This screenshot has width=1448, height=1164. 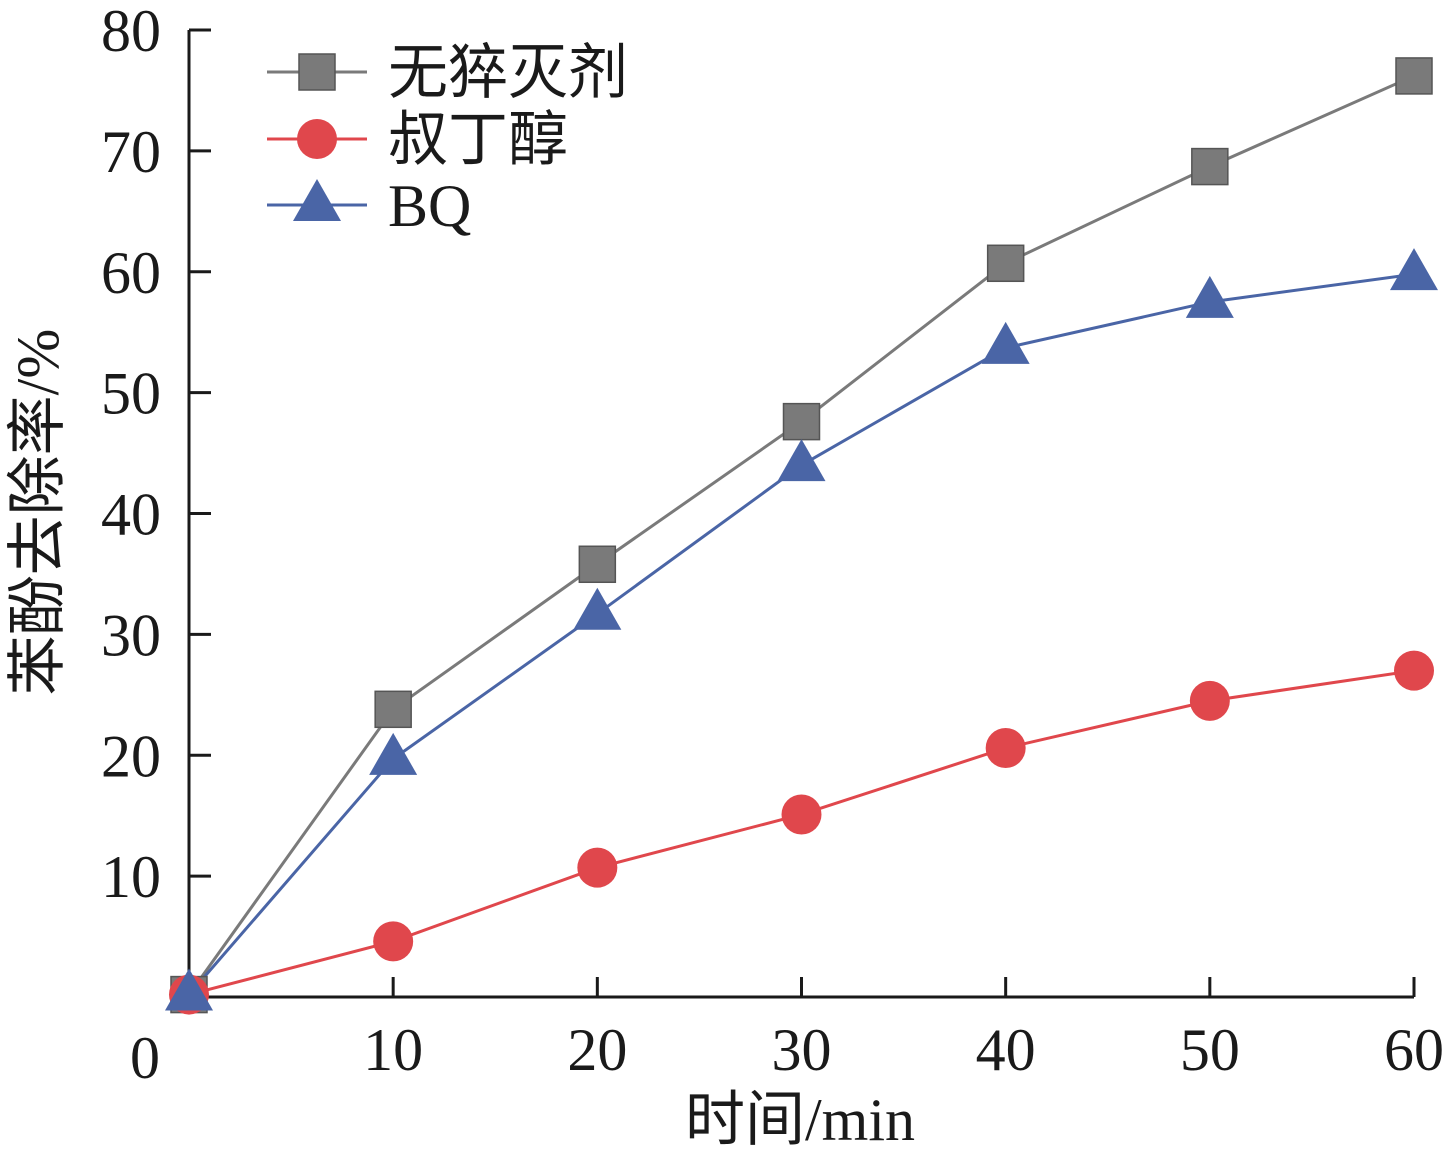 I want to click on y-tick-label: 80, so click(x=131, y=32).